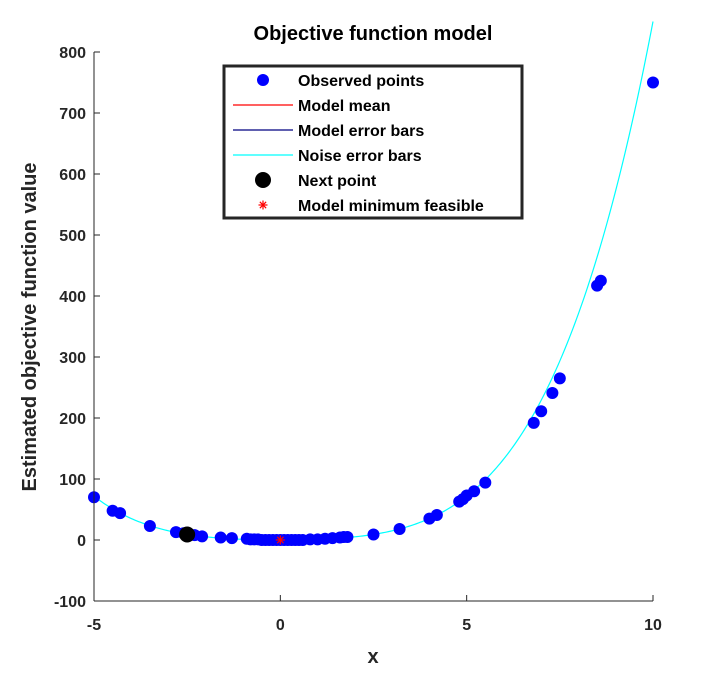 This screenshot has width=722, height=675. Describe the element at coordinates (391, 206) in the screenshot. I see `legend-label: Model minimum feasible` at that location.